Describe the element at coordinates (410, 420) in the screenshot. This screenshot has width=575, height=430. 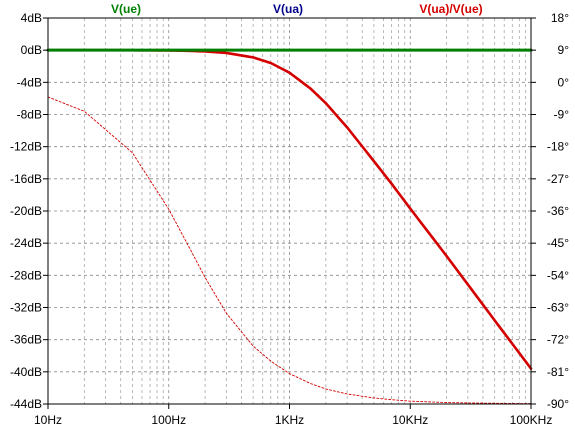
I see `bottom-tick-label: 10KHz` at that location.